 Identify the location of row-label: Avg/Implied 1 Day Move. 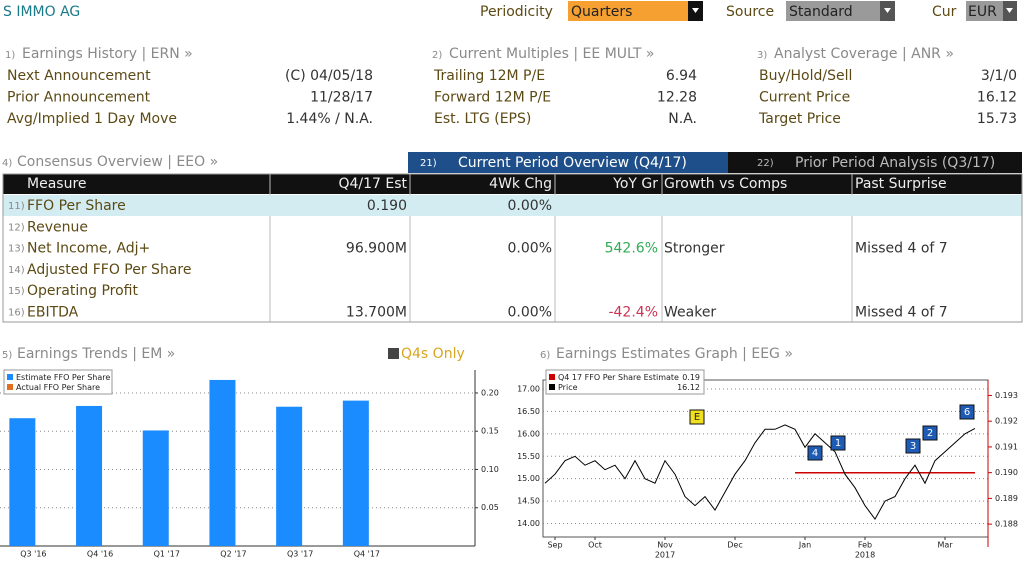
(92, 119).